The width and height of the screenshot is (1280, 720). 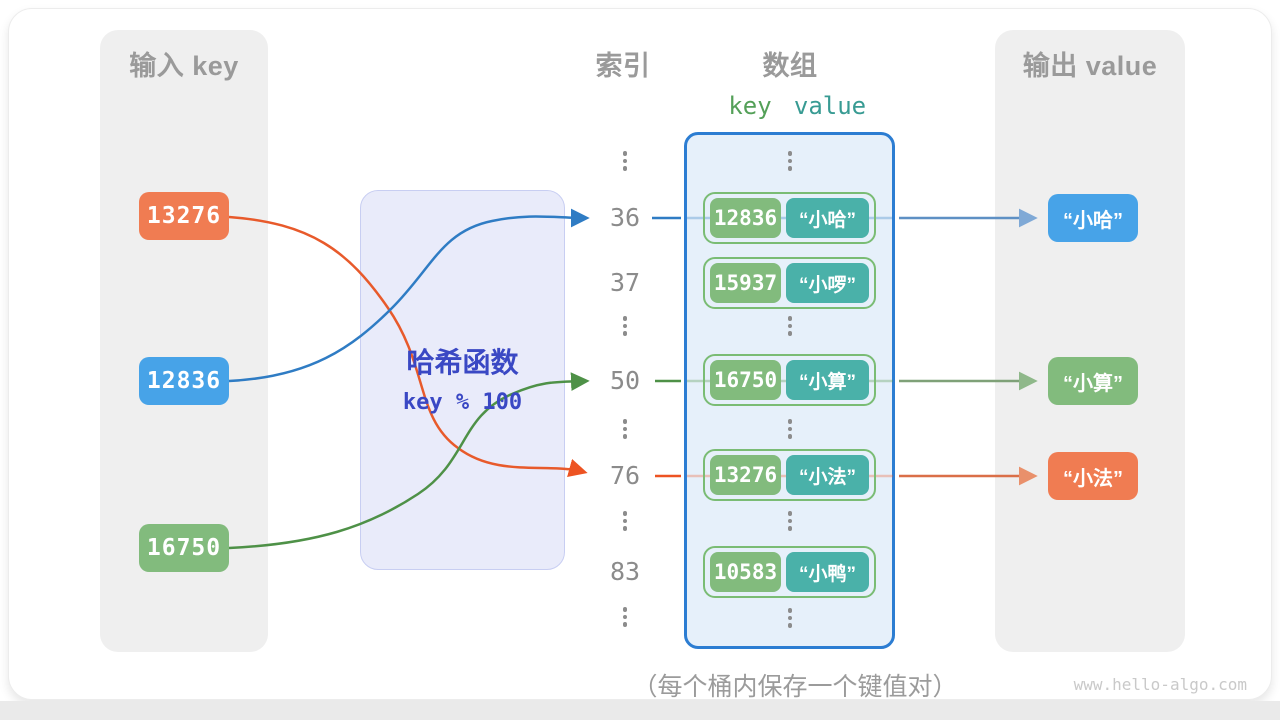 I want to click on bucket-row-50: 16750 “小算”, so click(x=789, y=380).